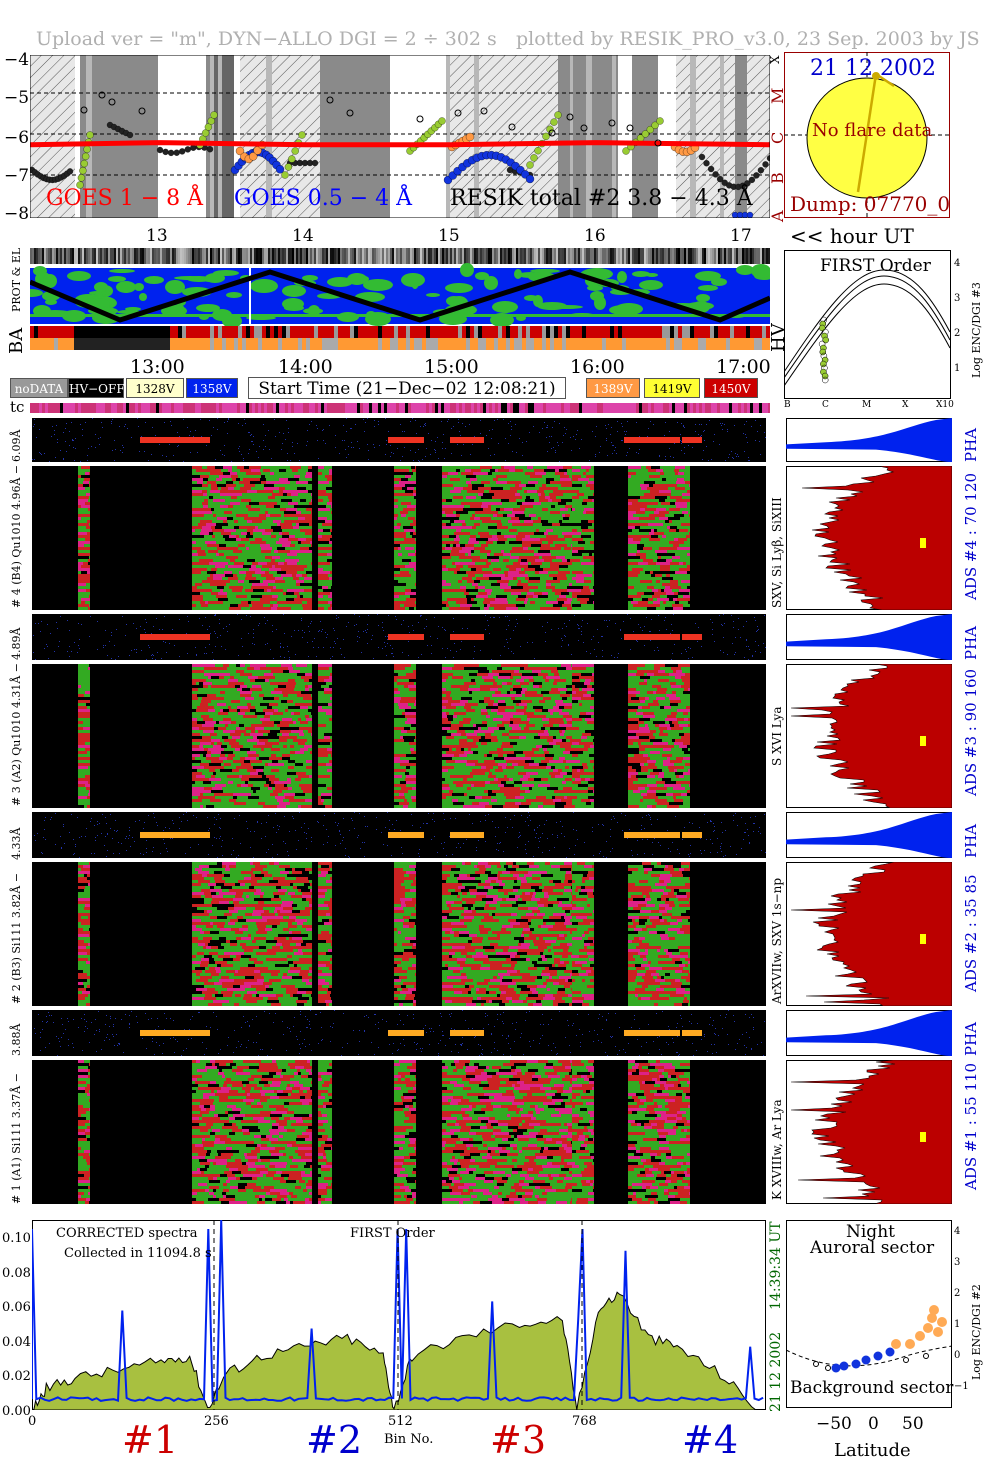  What do you see at coordinates (651, 285) in the screenshot?
I see `map-land-patch` at bounding box center [651, 285].